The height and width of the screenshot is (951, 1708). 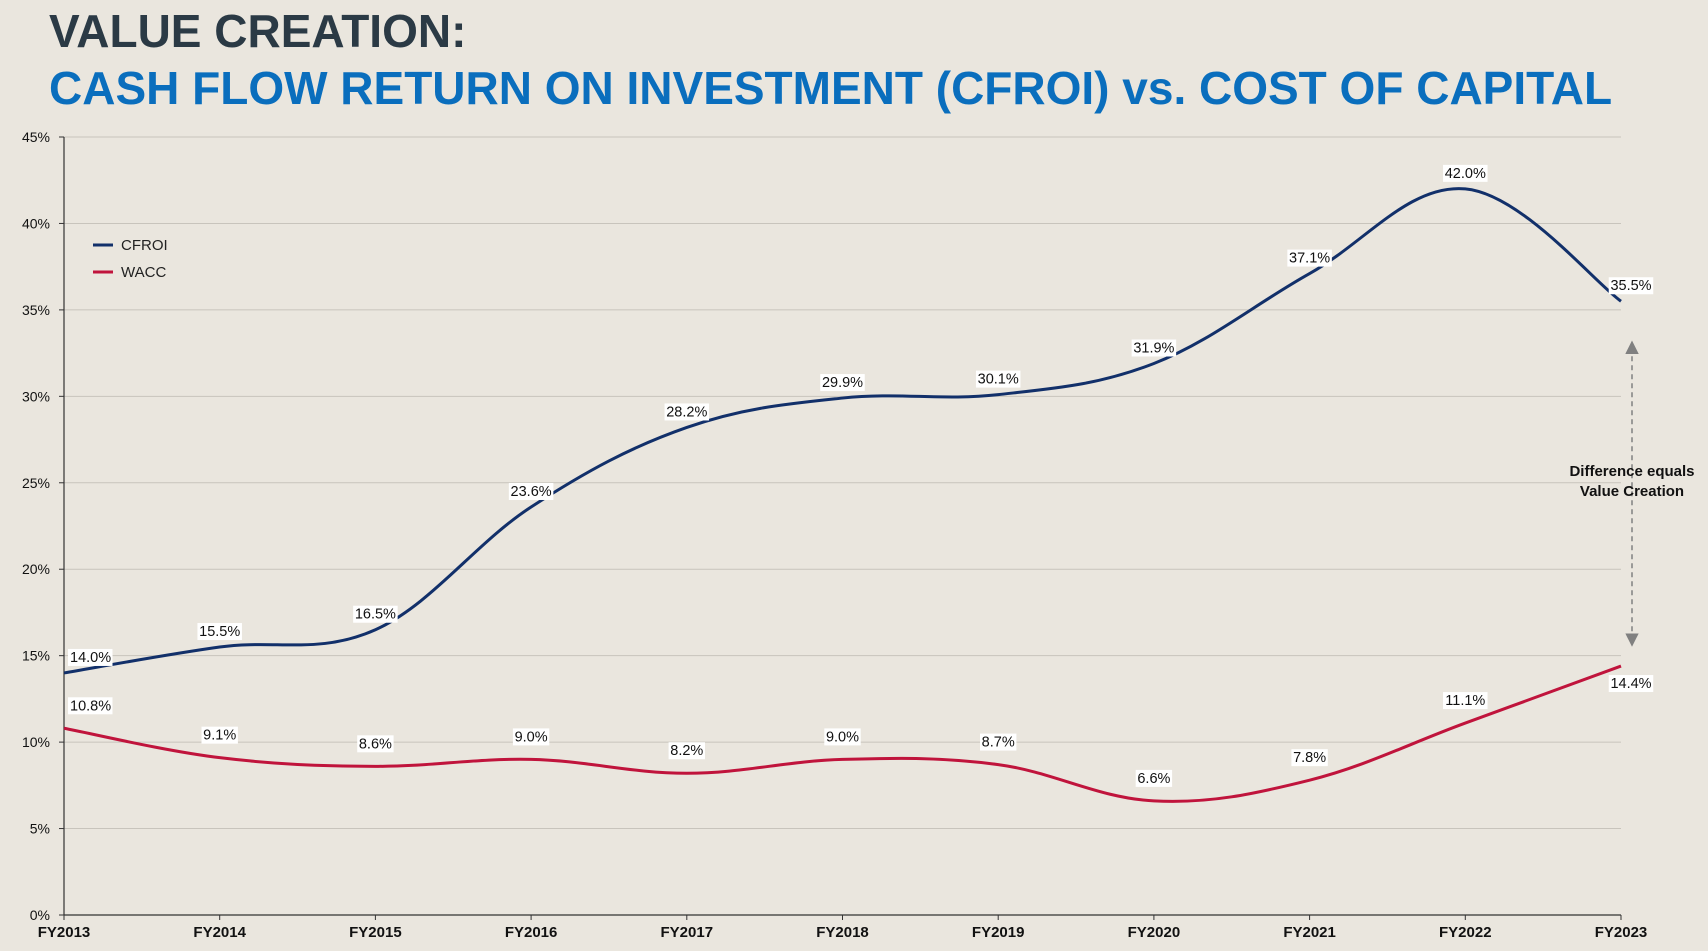 I want to click on wacc-data-label: 14.4%, so click(x=1630, y=684).